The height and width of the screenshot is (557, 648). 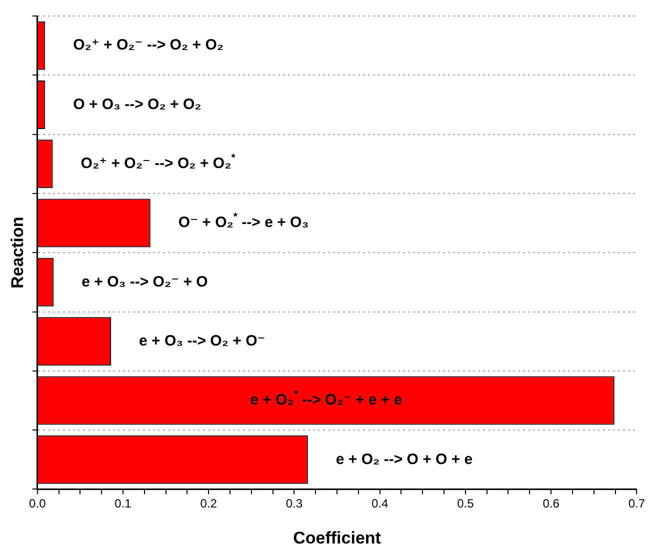 What do you see at coordinates (158, 162) in the screenshot?
I see `y-tick-label: O₂⁺ + O₂⁻ --> O₂ + O₂*` at bounding box center [158, 162].